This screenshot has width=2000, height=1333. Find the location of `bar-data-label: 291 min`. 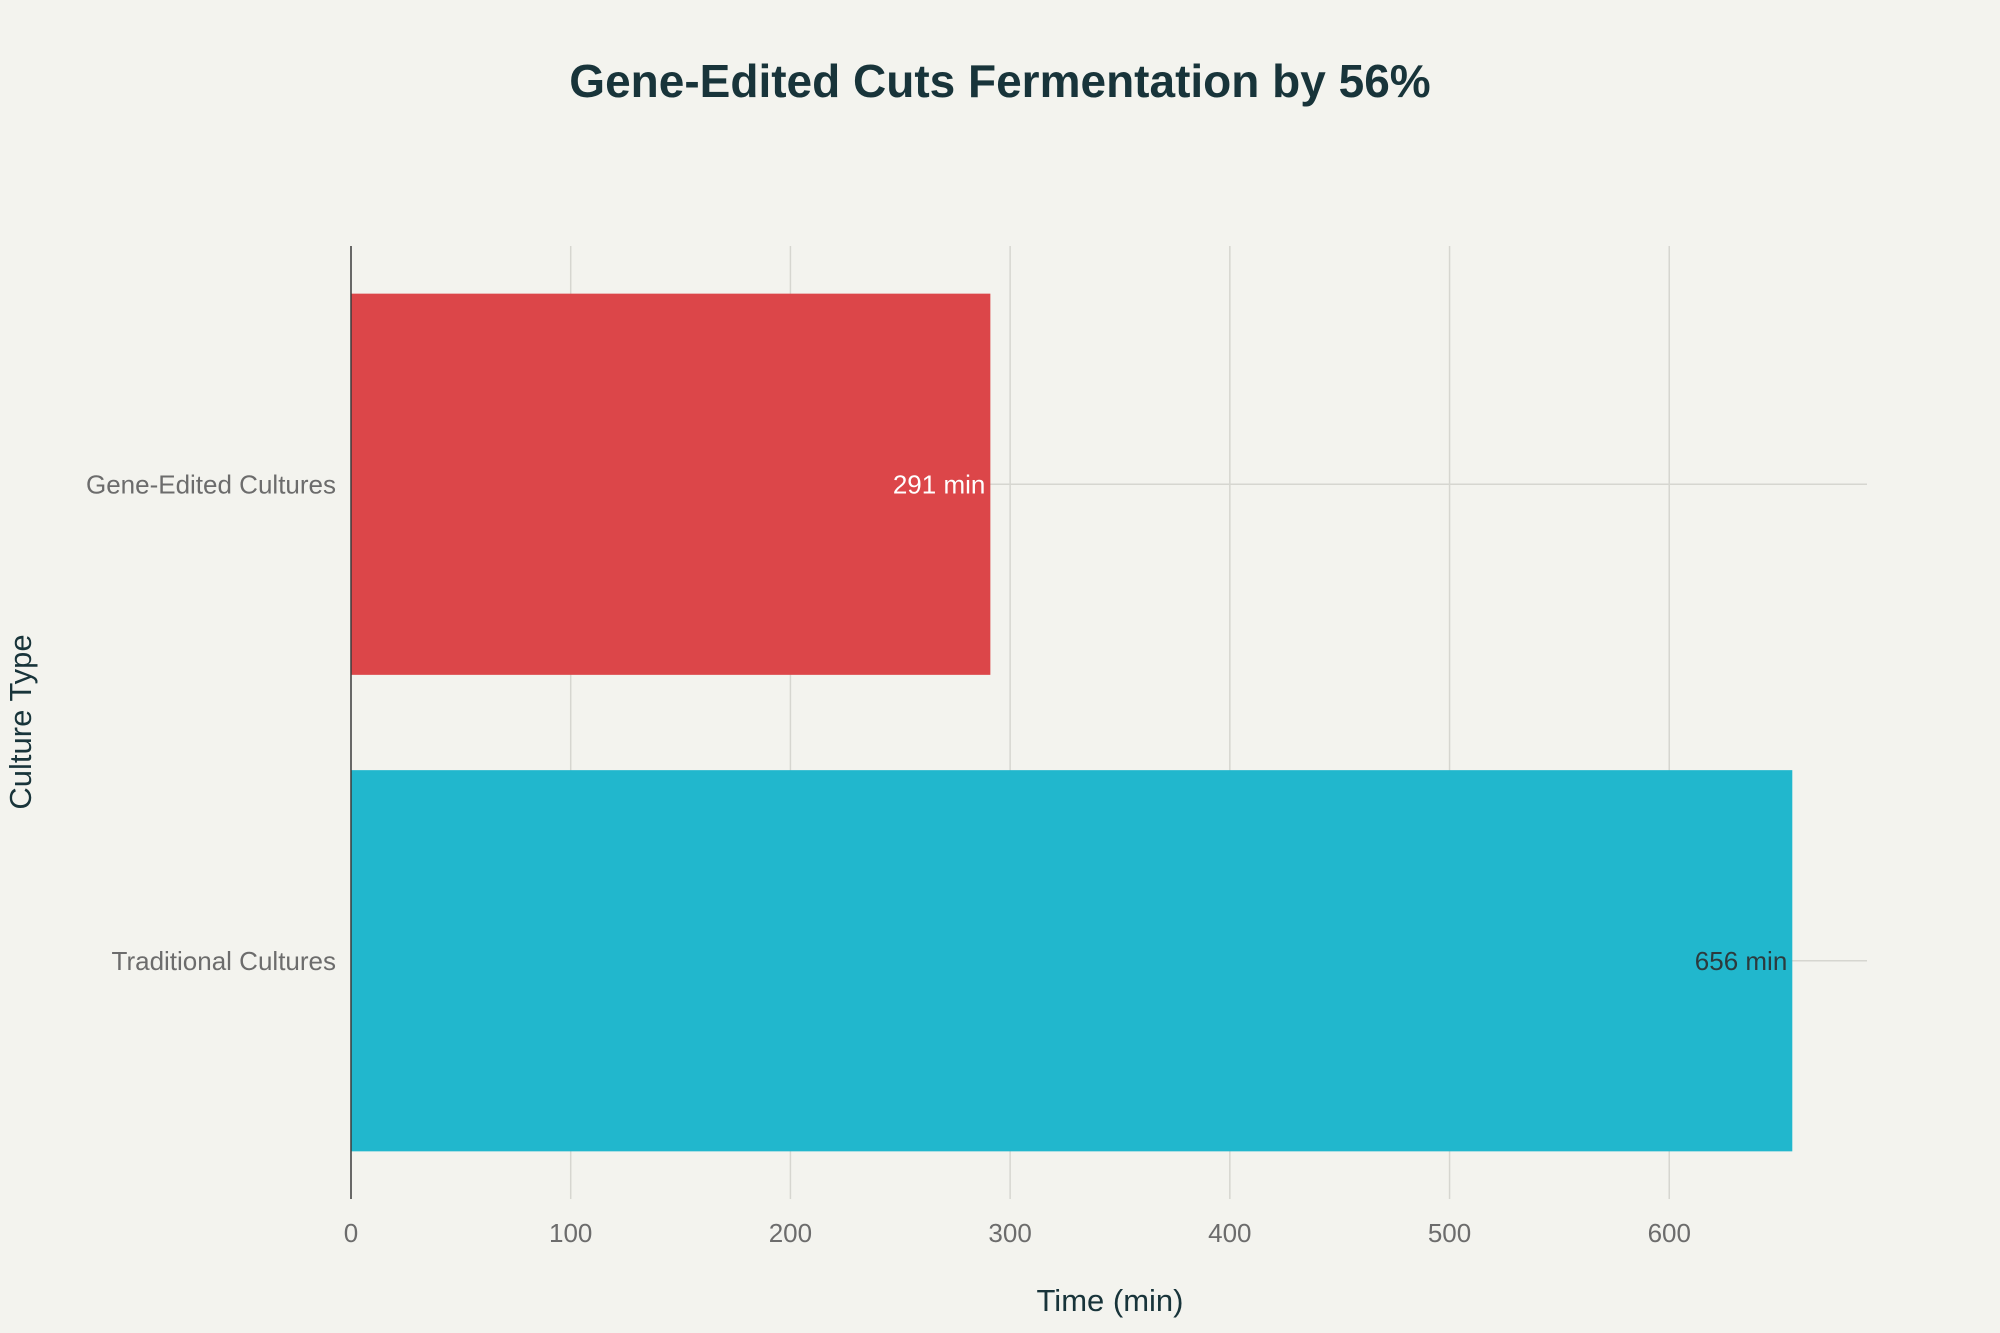

bar-data-label: 291 min is located at coordinates (939, 484).